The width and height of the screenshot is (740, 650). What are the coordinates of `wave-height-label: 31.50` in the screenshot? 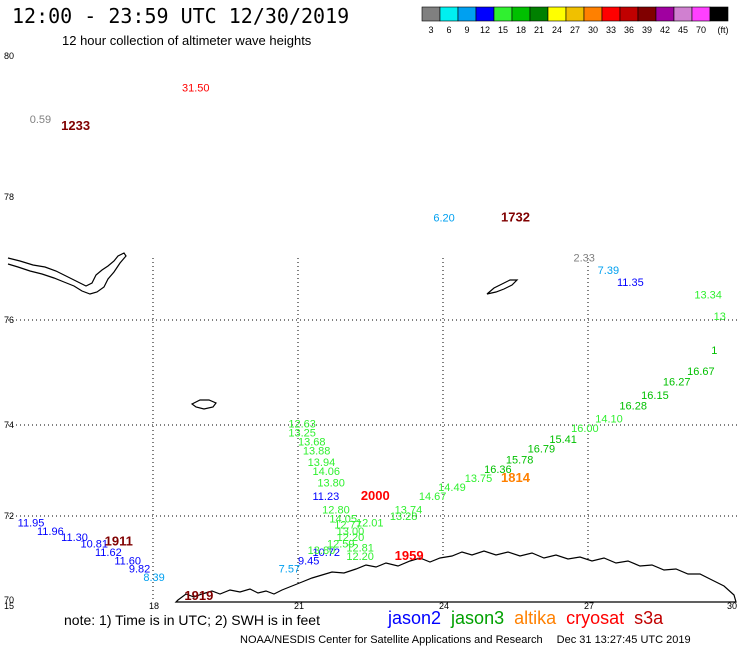 It's located at (196, 88).